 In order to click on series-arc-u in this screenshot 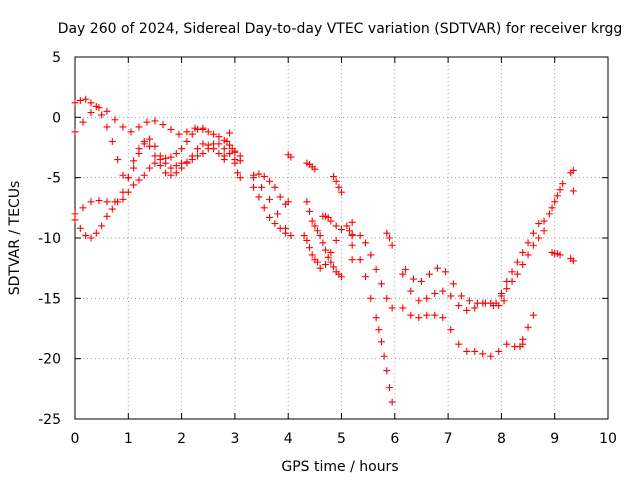, I will do `click(389, 239)`.